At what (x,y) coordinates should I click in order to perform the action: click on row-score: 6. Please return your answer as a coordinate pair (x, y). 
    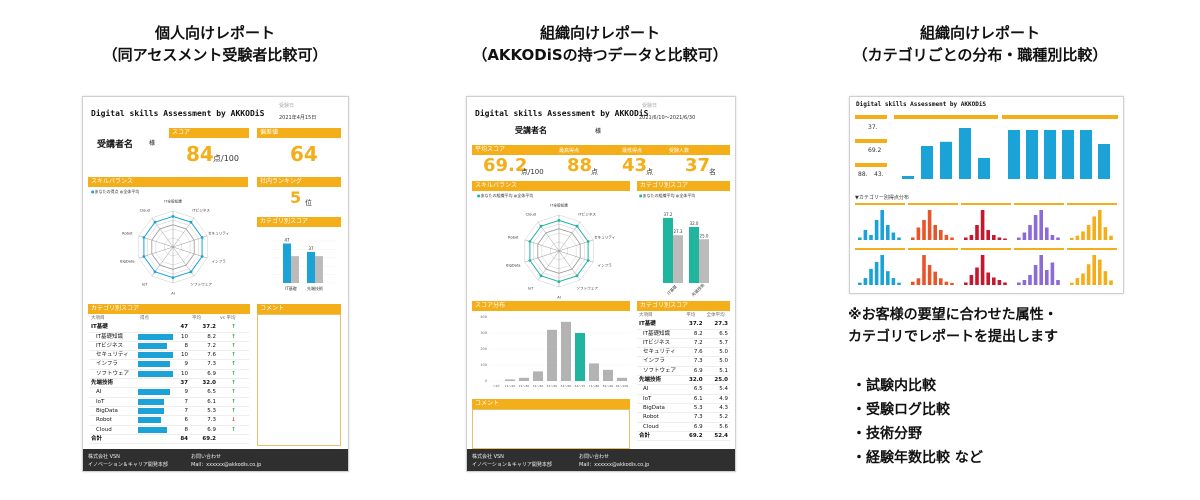
    Looking at the image, I should click on (164, 420).